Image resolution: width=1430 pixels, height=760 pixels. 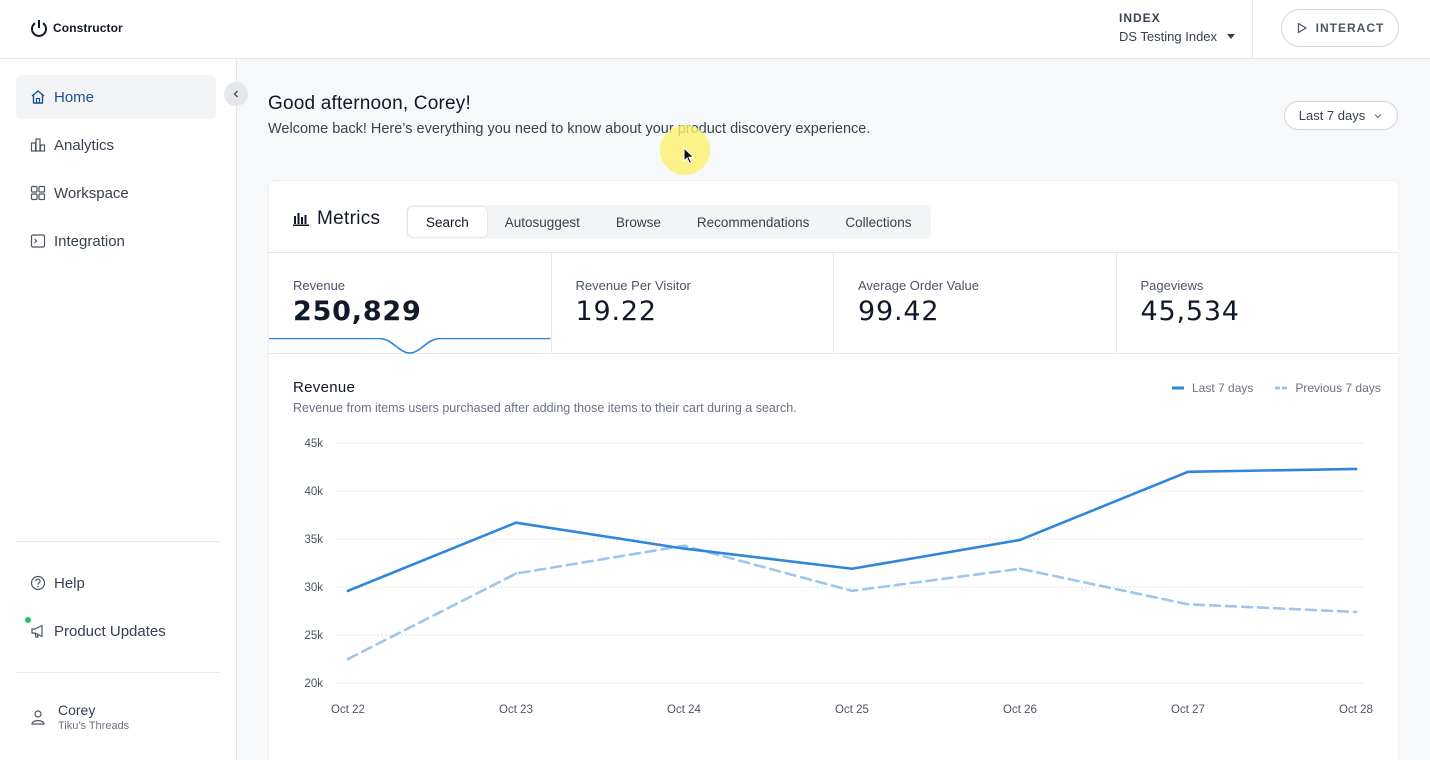 I want to click on x-tick-label: Oct 24, so click(x=684, y=710).